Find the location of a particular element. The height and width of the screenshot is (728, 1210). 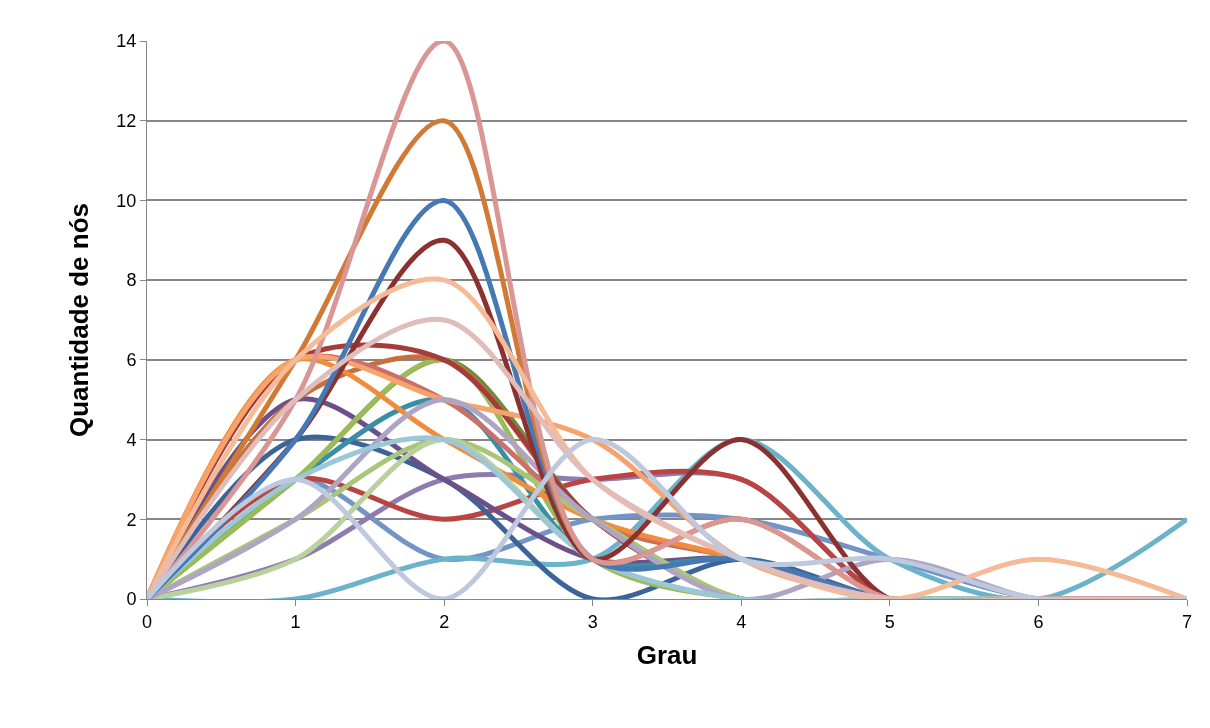

y-tick-label: 8 is located at coordinates (131, 280).